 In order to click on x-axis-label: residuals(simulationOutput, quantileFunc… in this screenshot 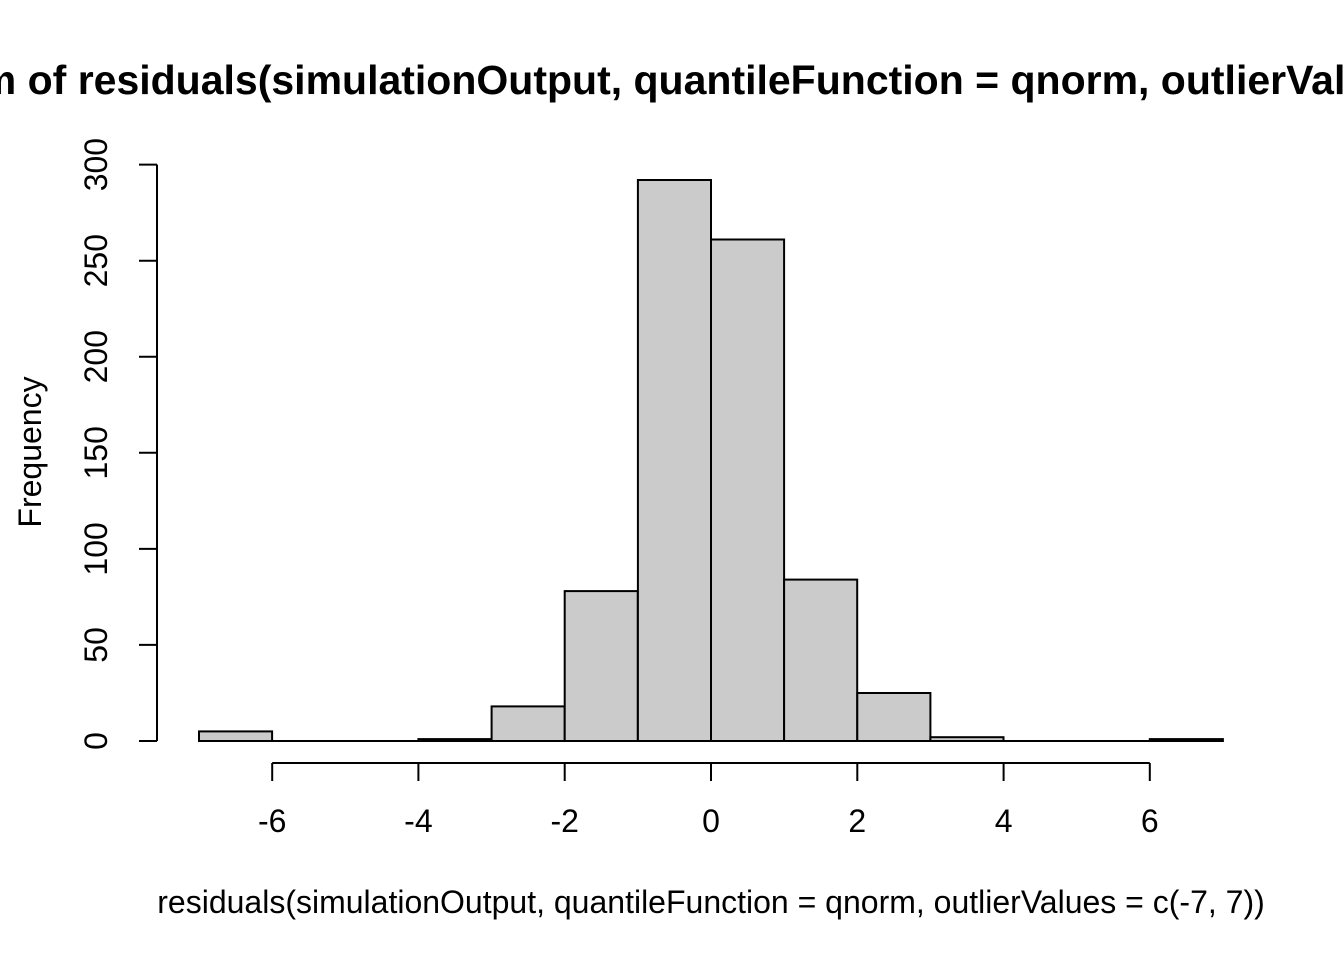, I will do `click(711, 902)`.